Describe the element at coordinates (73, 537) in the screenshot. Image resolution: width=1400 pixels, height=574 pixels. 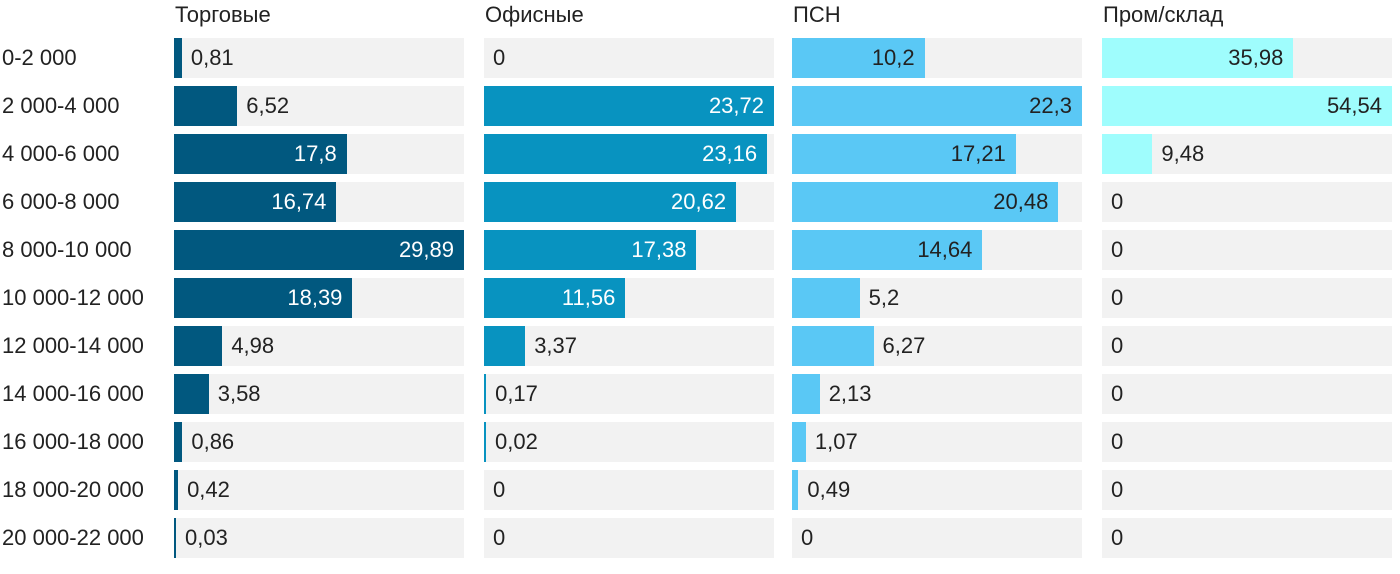
I see `category-label: 20 000-22 000` at that location.